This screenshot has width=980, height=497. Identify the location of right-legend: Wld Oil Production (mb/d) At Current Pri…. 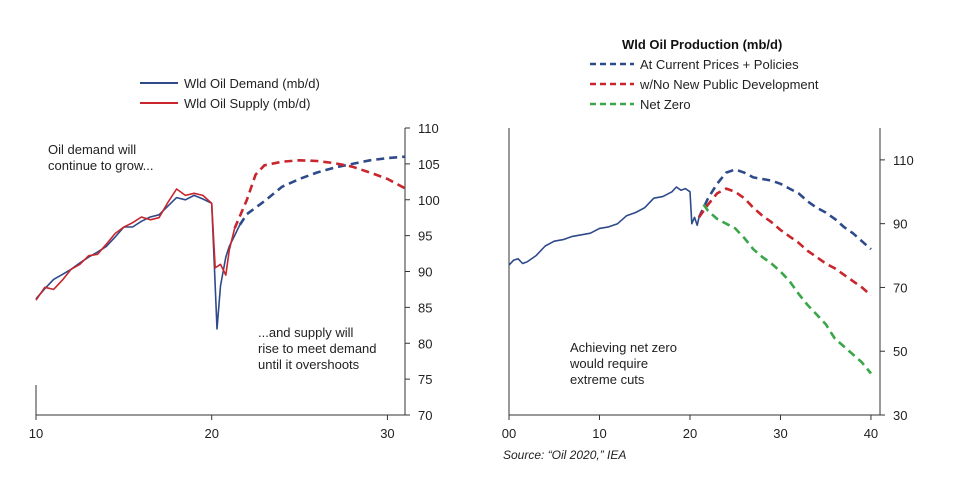
(704, 74).